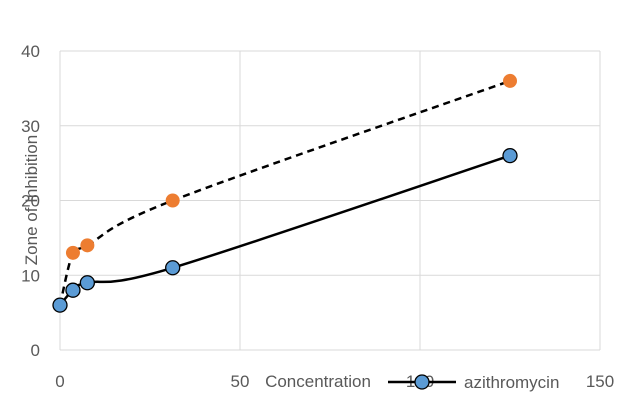 The image size is (629, 394). Describe the element at coordinates (30, 51) in the screenshot. I see `y-tick-label: 40` at that location.